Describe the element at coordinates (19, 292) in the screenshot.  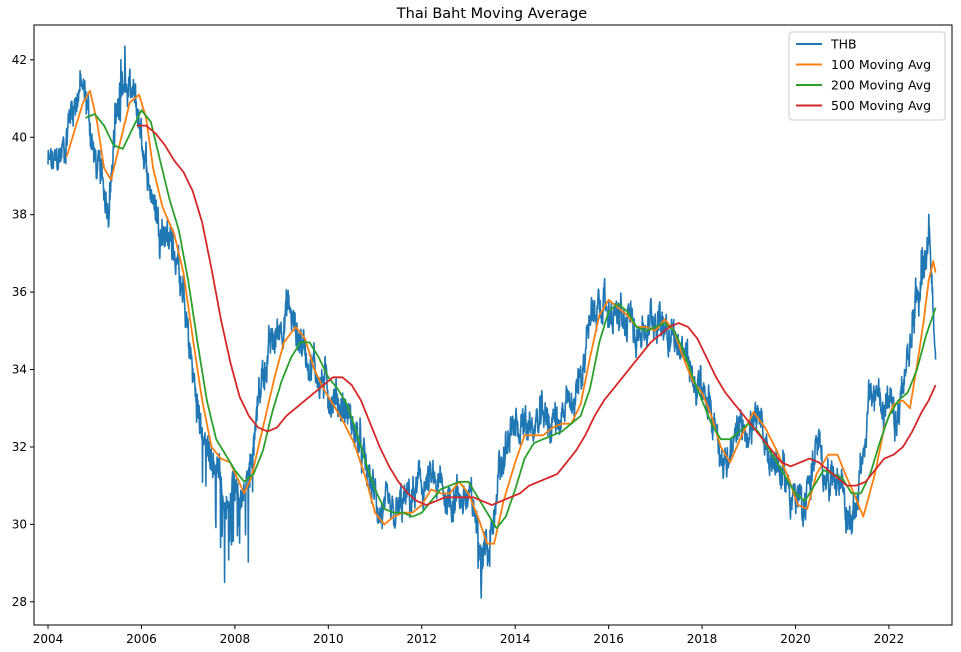
I see `y-tick-label: 36` at that location.